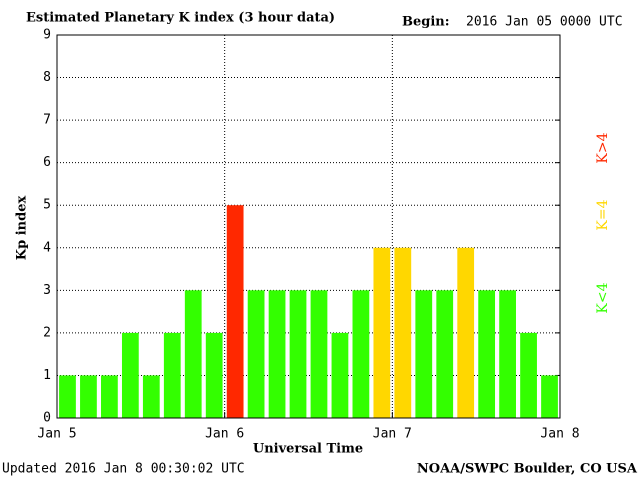  Describe the element at coordinates (603, 297) in the screenshot. I see `legend-label: K<4` at that location.